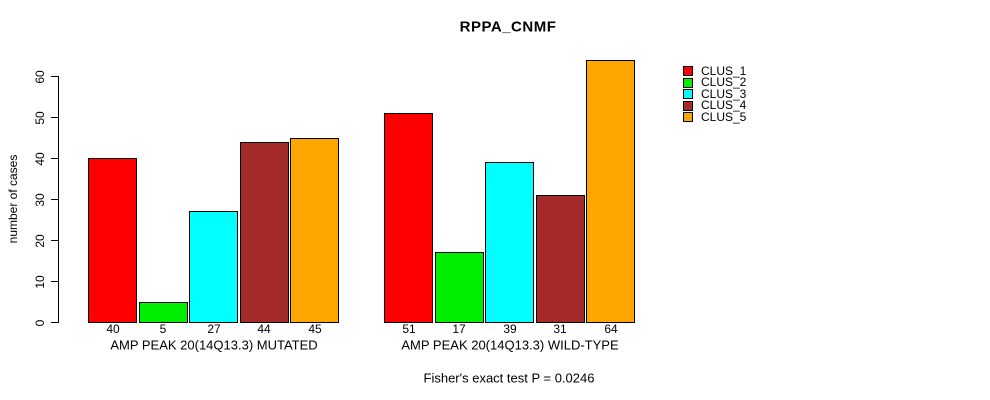 The height and width of the screenshot is (400, 990). Describe the element at coordinates (40, 240) in the screenshot. I see `y-tick-label: 20` at that location.